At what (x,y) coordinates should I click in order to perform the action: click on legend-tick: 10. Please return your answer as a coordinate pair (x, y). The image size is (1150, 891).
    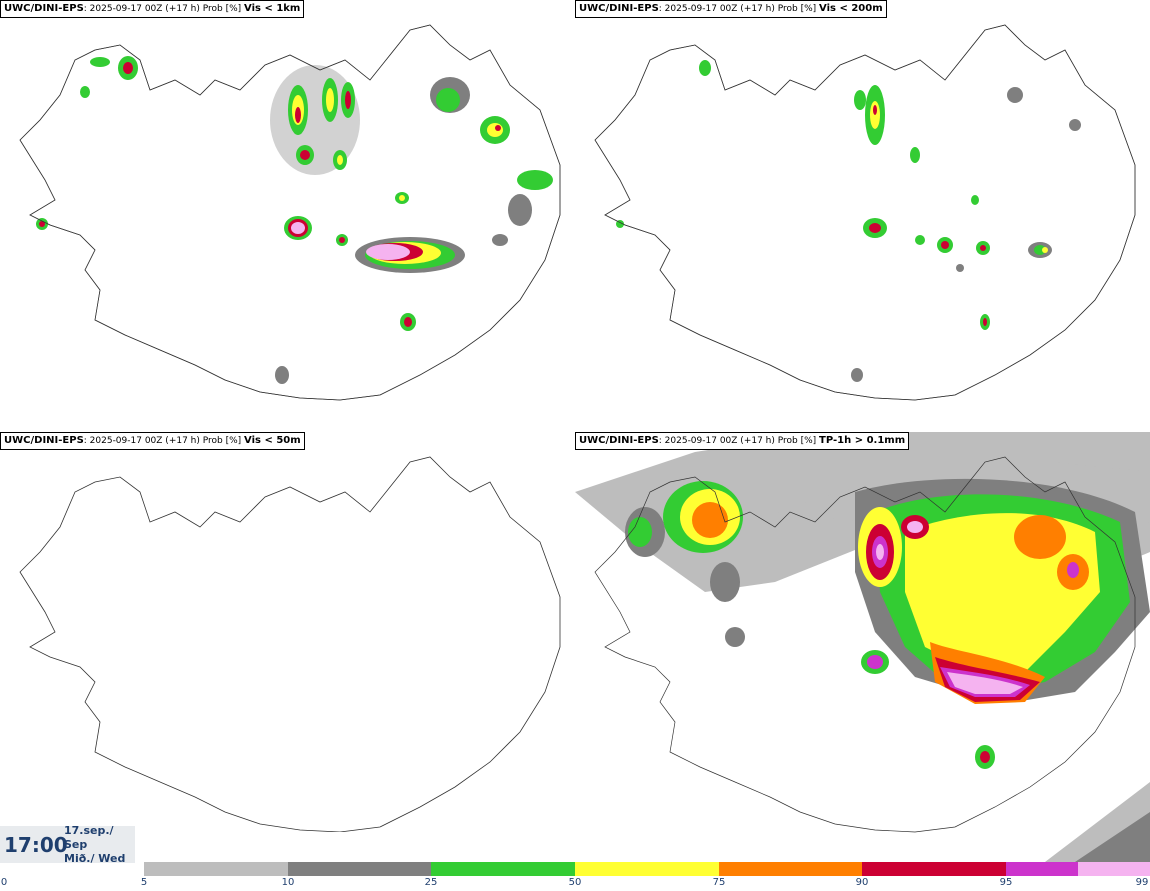
    Looking at the image, I should click on (288, 882).